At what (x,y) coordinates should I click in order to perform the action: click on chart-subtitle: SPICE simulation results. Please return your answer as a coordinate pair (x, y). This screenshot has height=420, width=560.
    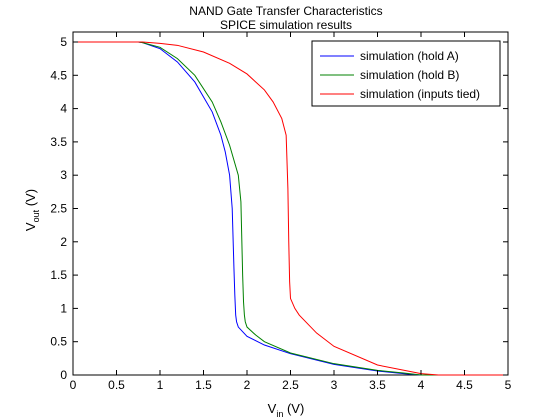
    Looking at the image, I should click on (286, 25).